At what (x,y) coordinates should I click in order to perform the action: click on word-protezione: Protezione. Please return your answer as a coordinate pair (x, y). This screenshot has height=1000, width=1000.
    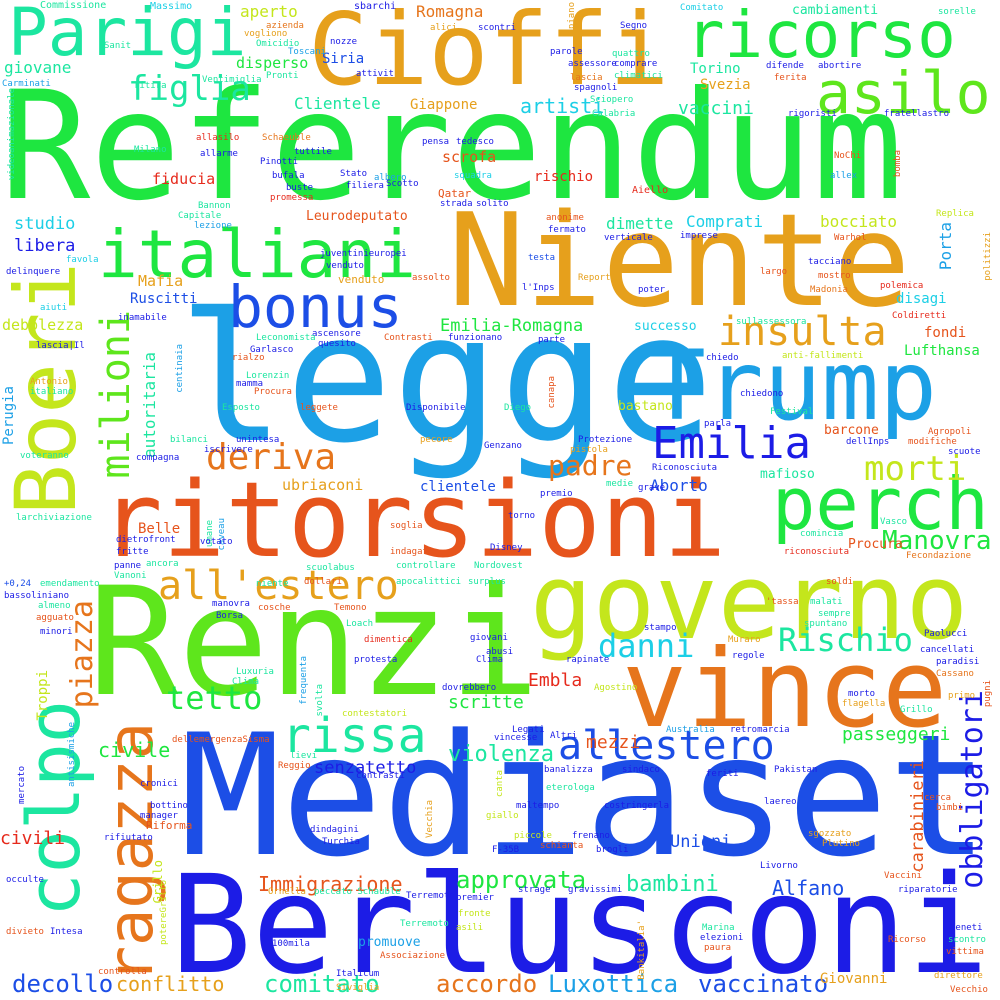
    Looking at the image, I should click on (605, 440).